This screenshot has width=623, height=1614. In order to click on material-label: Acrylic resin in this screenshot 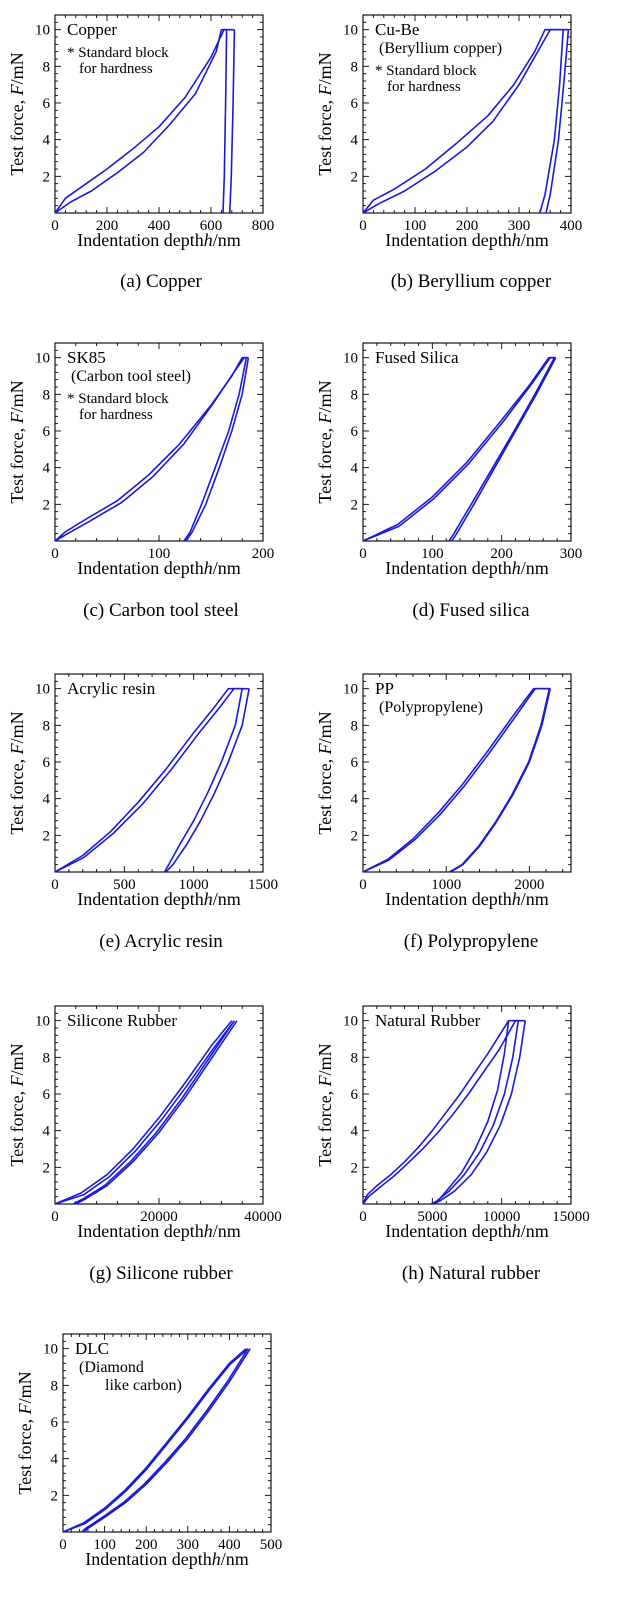, I will do `click(111, 688)`.